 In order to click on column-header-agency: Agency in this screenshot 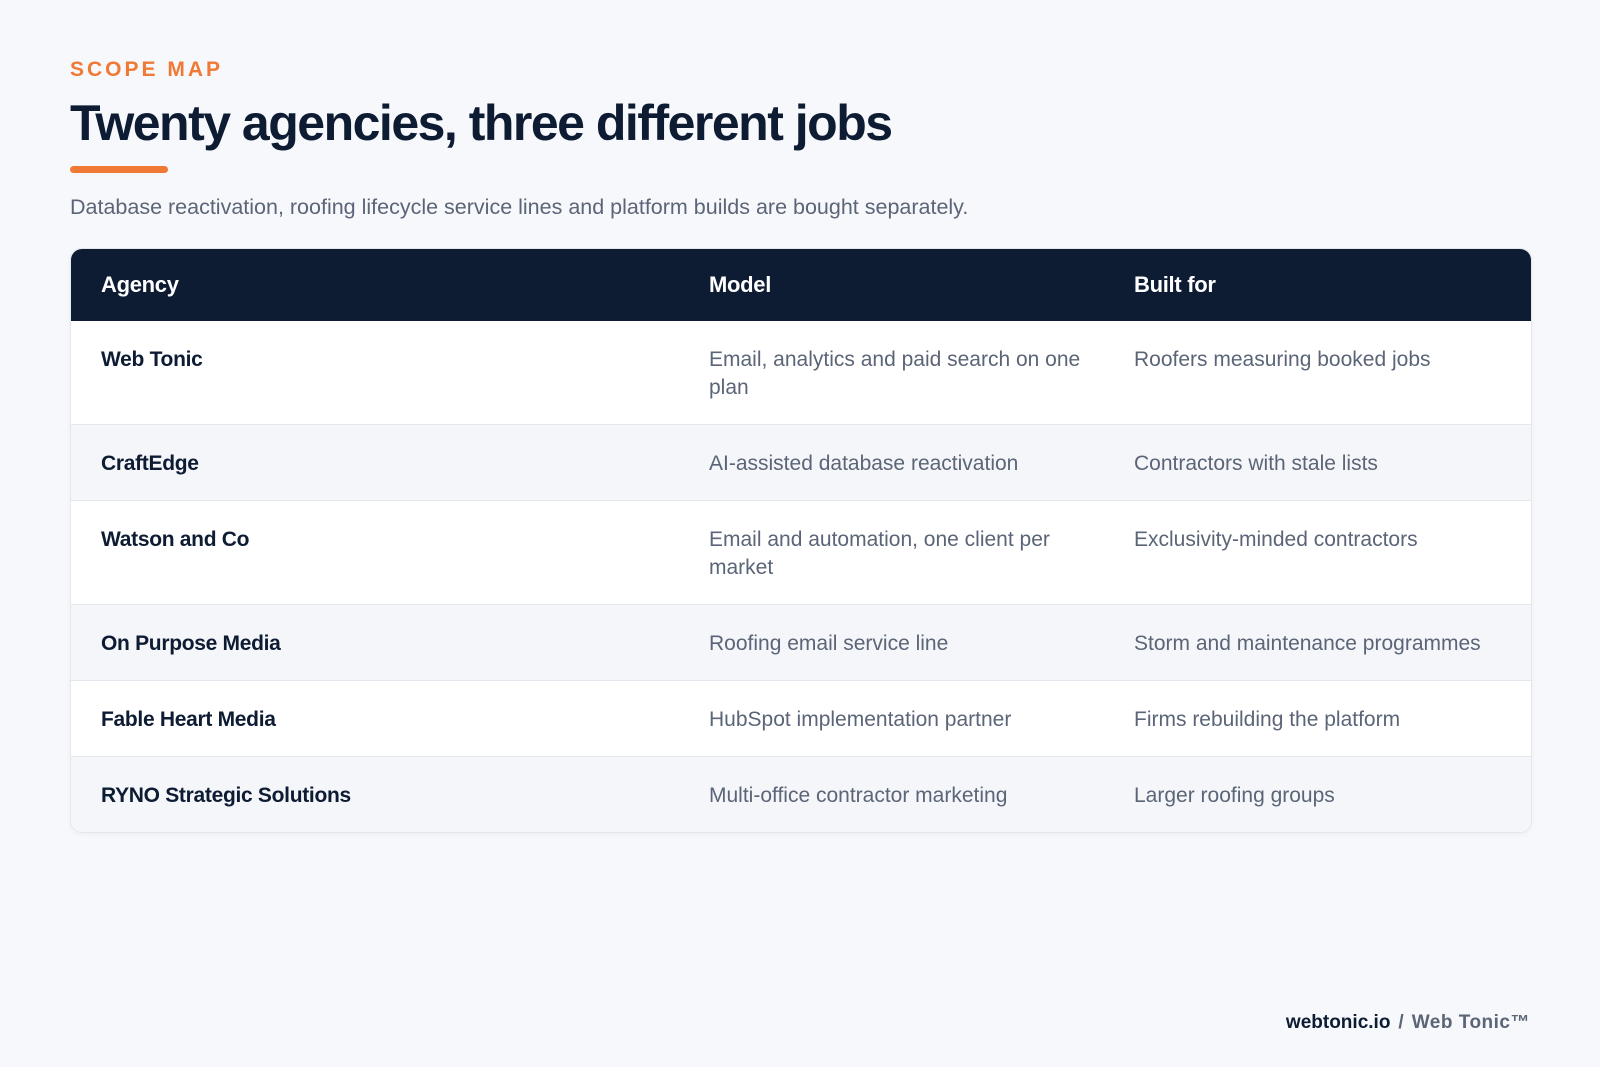, I will do `click(375, 285)`.